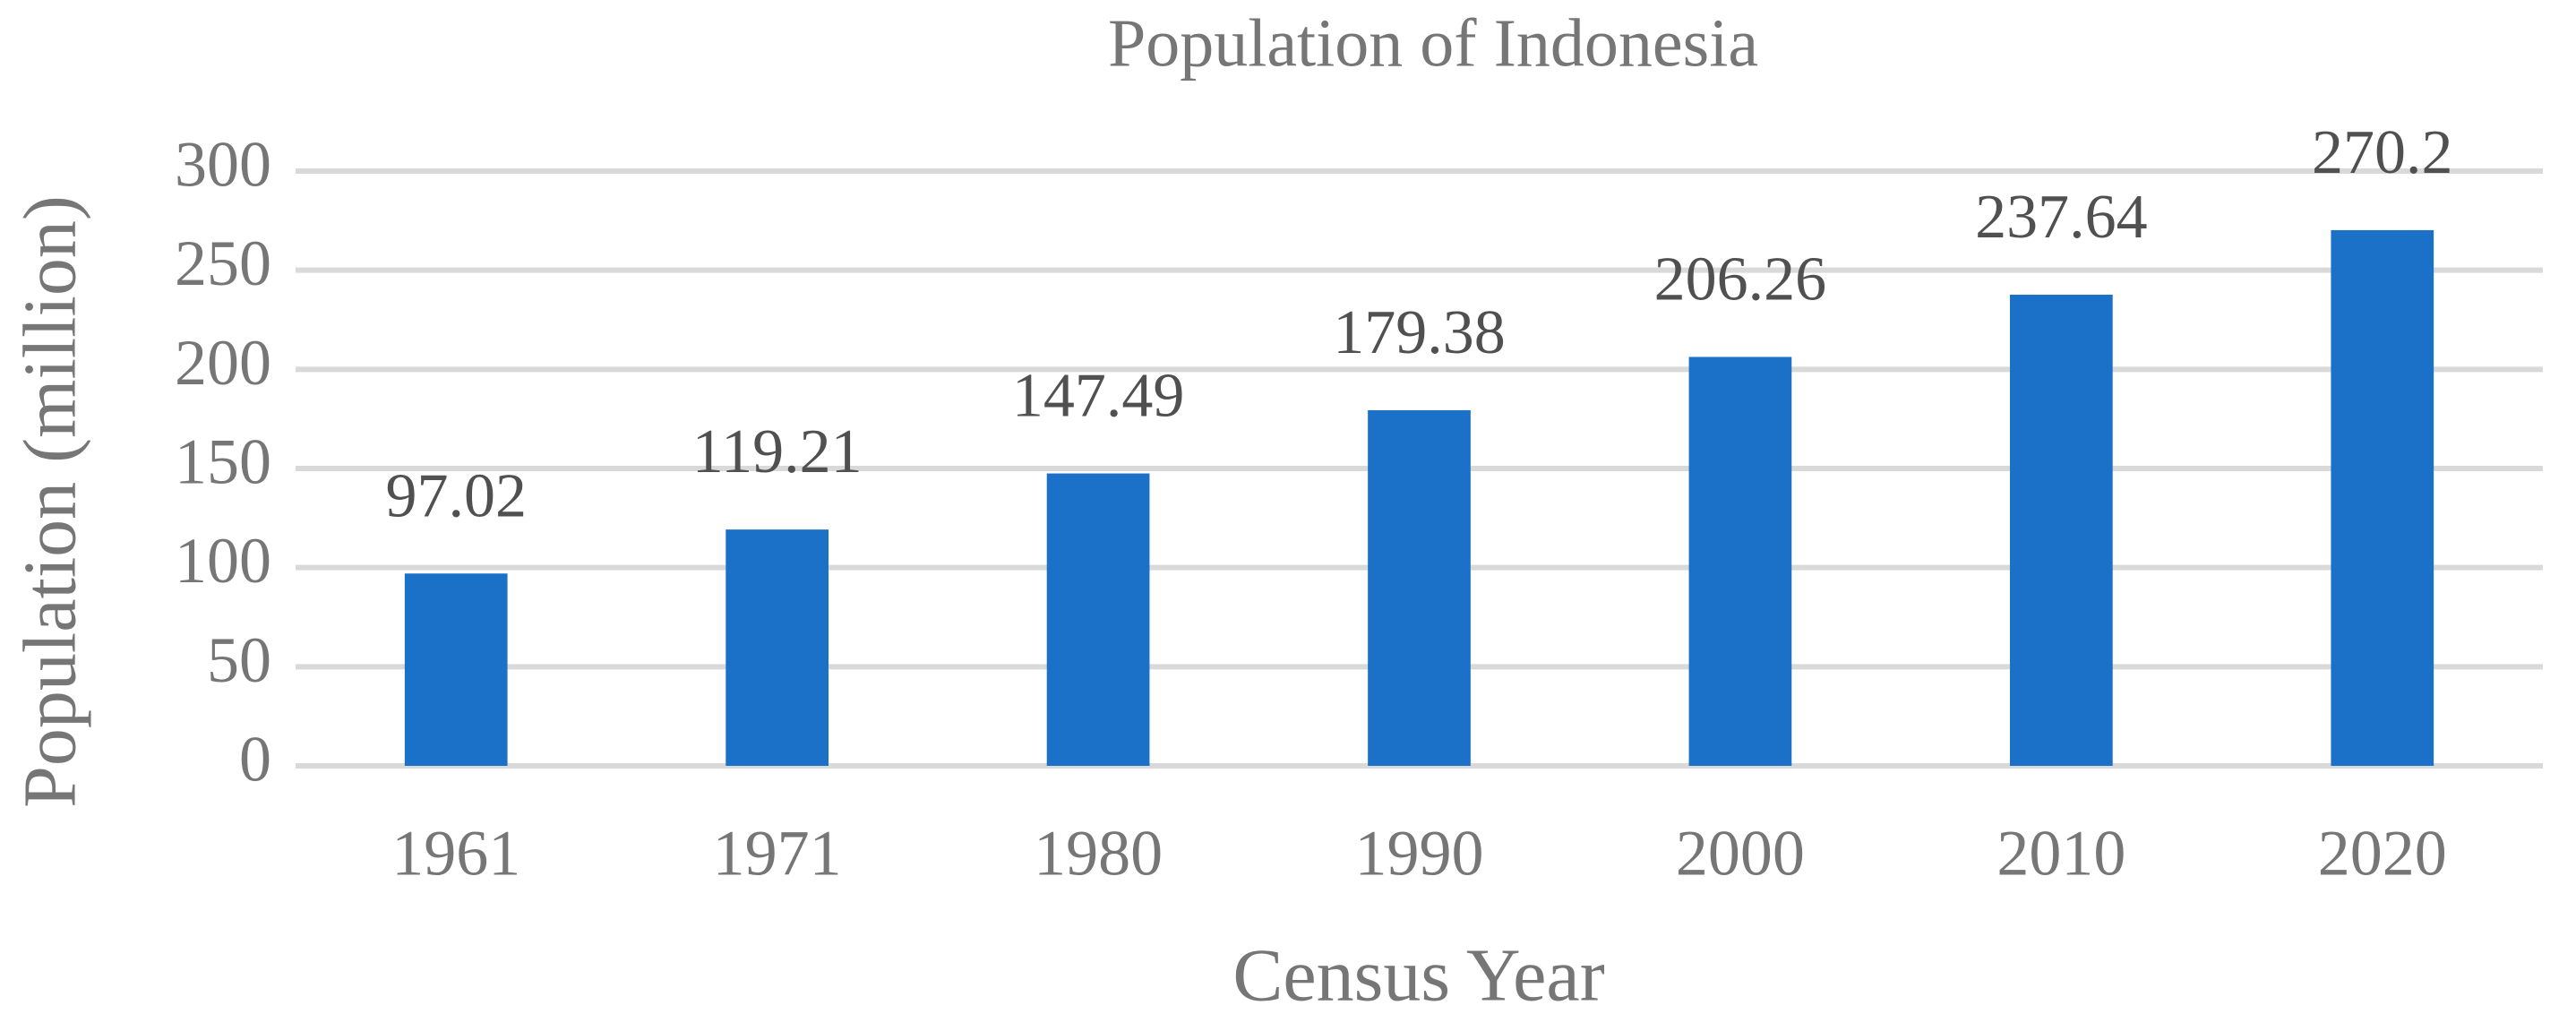 This screenshot has height=1031, width=2576. Describe the element at coordinates (1433, 43) in the screenshot. I see `chart-title: Population of Indonesia` at that location.